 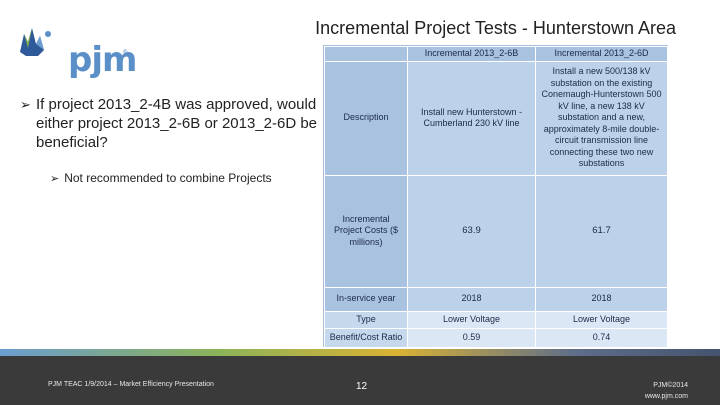 I want to click on table-row: Type Lower Voltage Lower Voltage, so click(x=496, y=319).